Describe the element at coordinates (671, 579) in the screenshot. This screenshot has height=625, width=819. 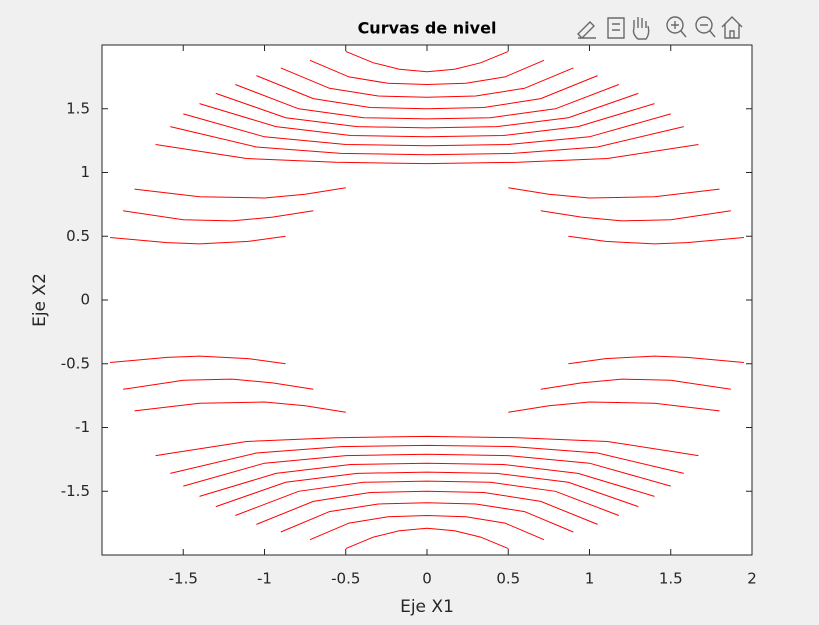
I see `x-tick-label: 1.5` at that location.